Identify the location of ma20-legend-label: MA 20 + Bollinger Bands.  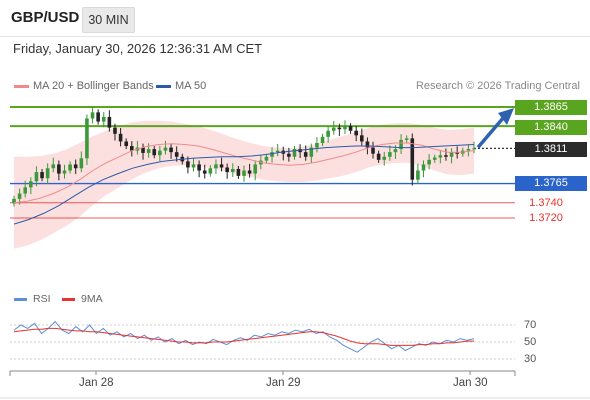
(93, 86).